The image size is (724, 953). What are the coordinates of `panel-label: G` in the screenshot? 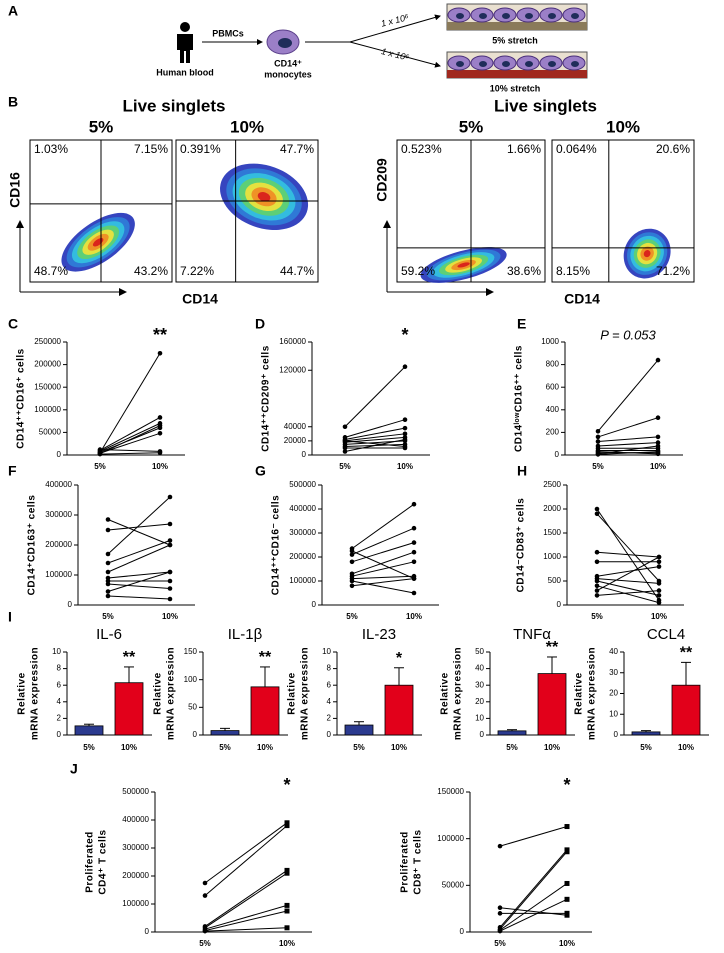 It's located at (260, 471).